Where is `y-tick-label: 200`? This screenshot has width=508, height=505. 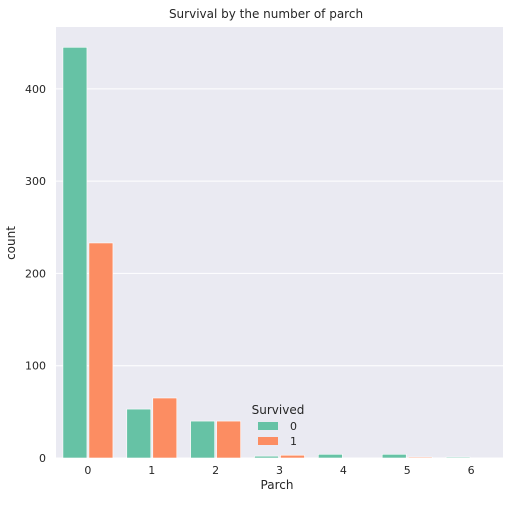
y-tick-label: 200 is located at coordinates (35, 273).